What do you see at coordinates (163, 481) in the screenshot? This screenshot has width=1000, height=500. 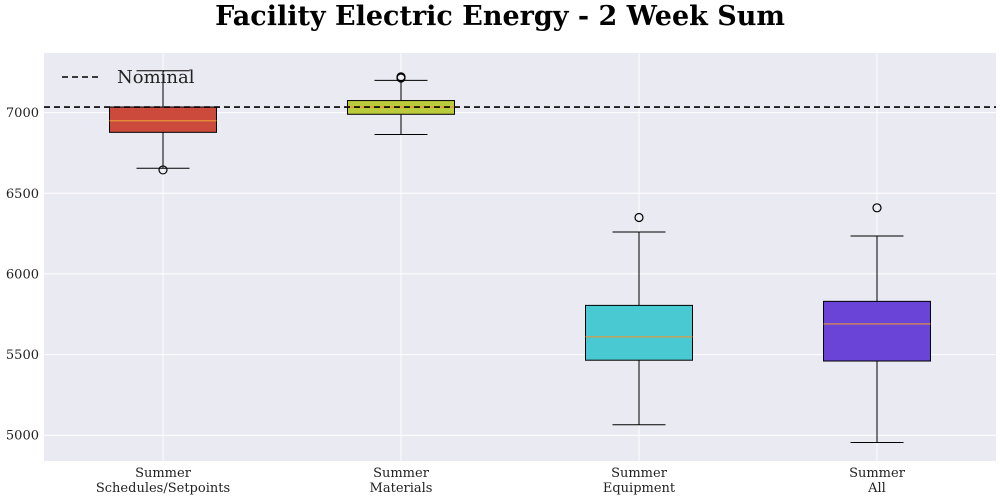 I see `x-tick-label: Summer Schedules/Setpoints` at bounding box center [163, 481].